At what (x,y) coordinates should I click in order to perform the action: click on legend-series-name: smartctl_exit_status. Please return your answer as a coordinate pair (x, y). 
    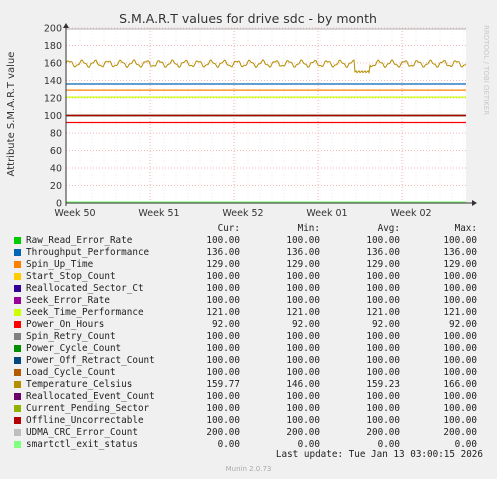
    Looking at the image, I should click on (82, 444).